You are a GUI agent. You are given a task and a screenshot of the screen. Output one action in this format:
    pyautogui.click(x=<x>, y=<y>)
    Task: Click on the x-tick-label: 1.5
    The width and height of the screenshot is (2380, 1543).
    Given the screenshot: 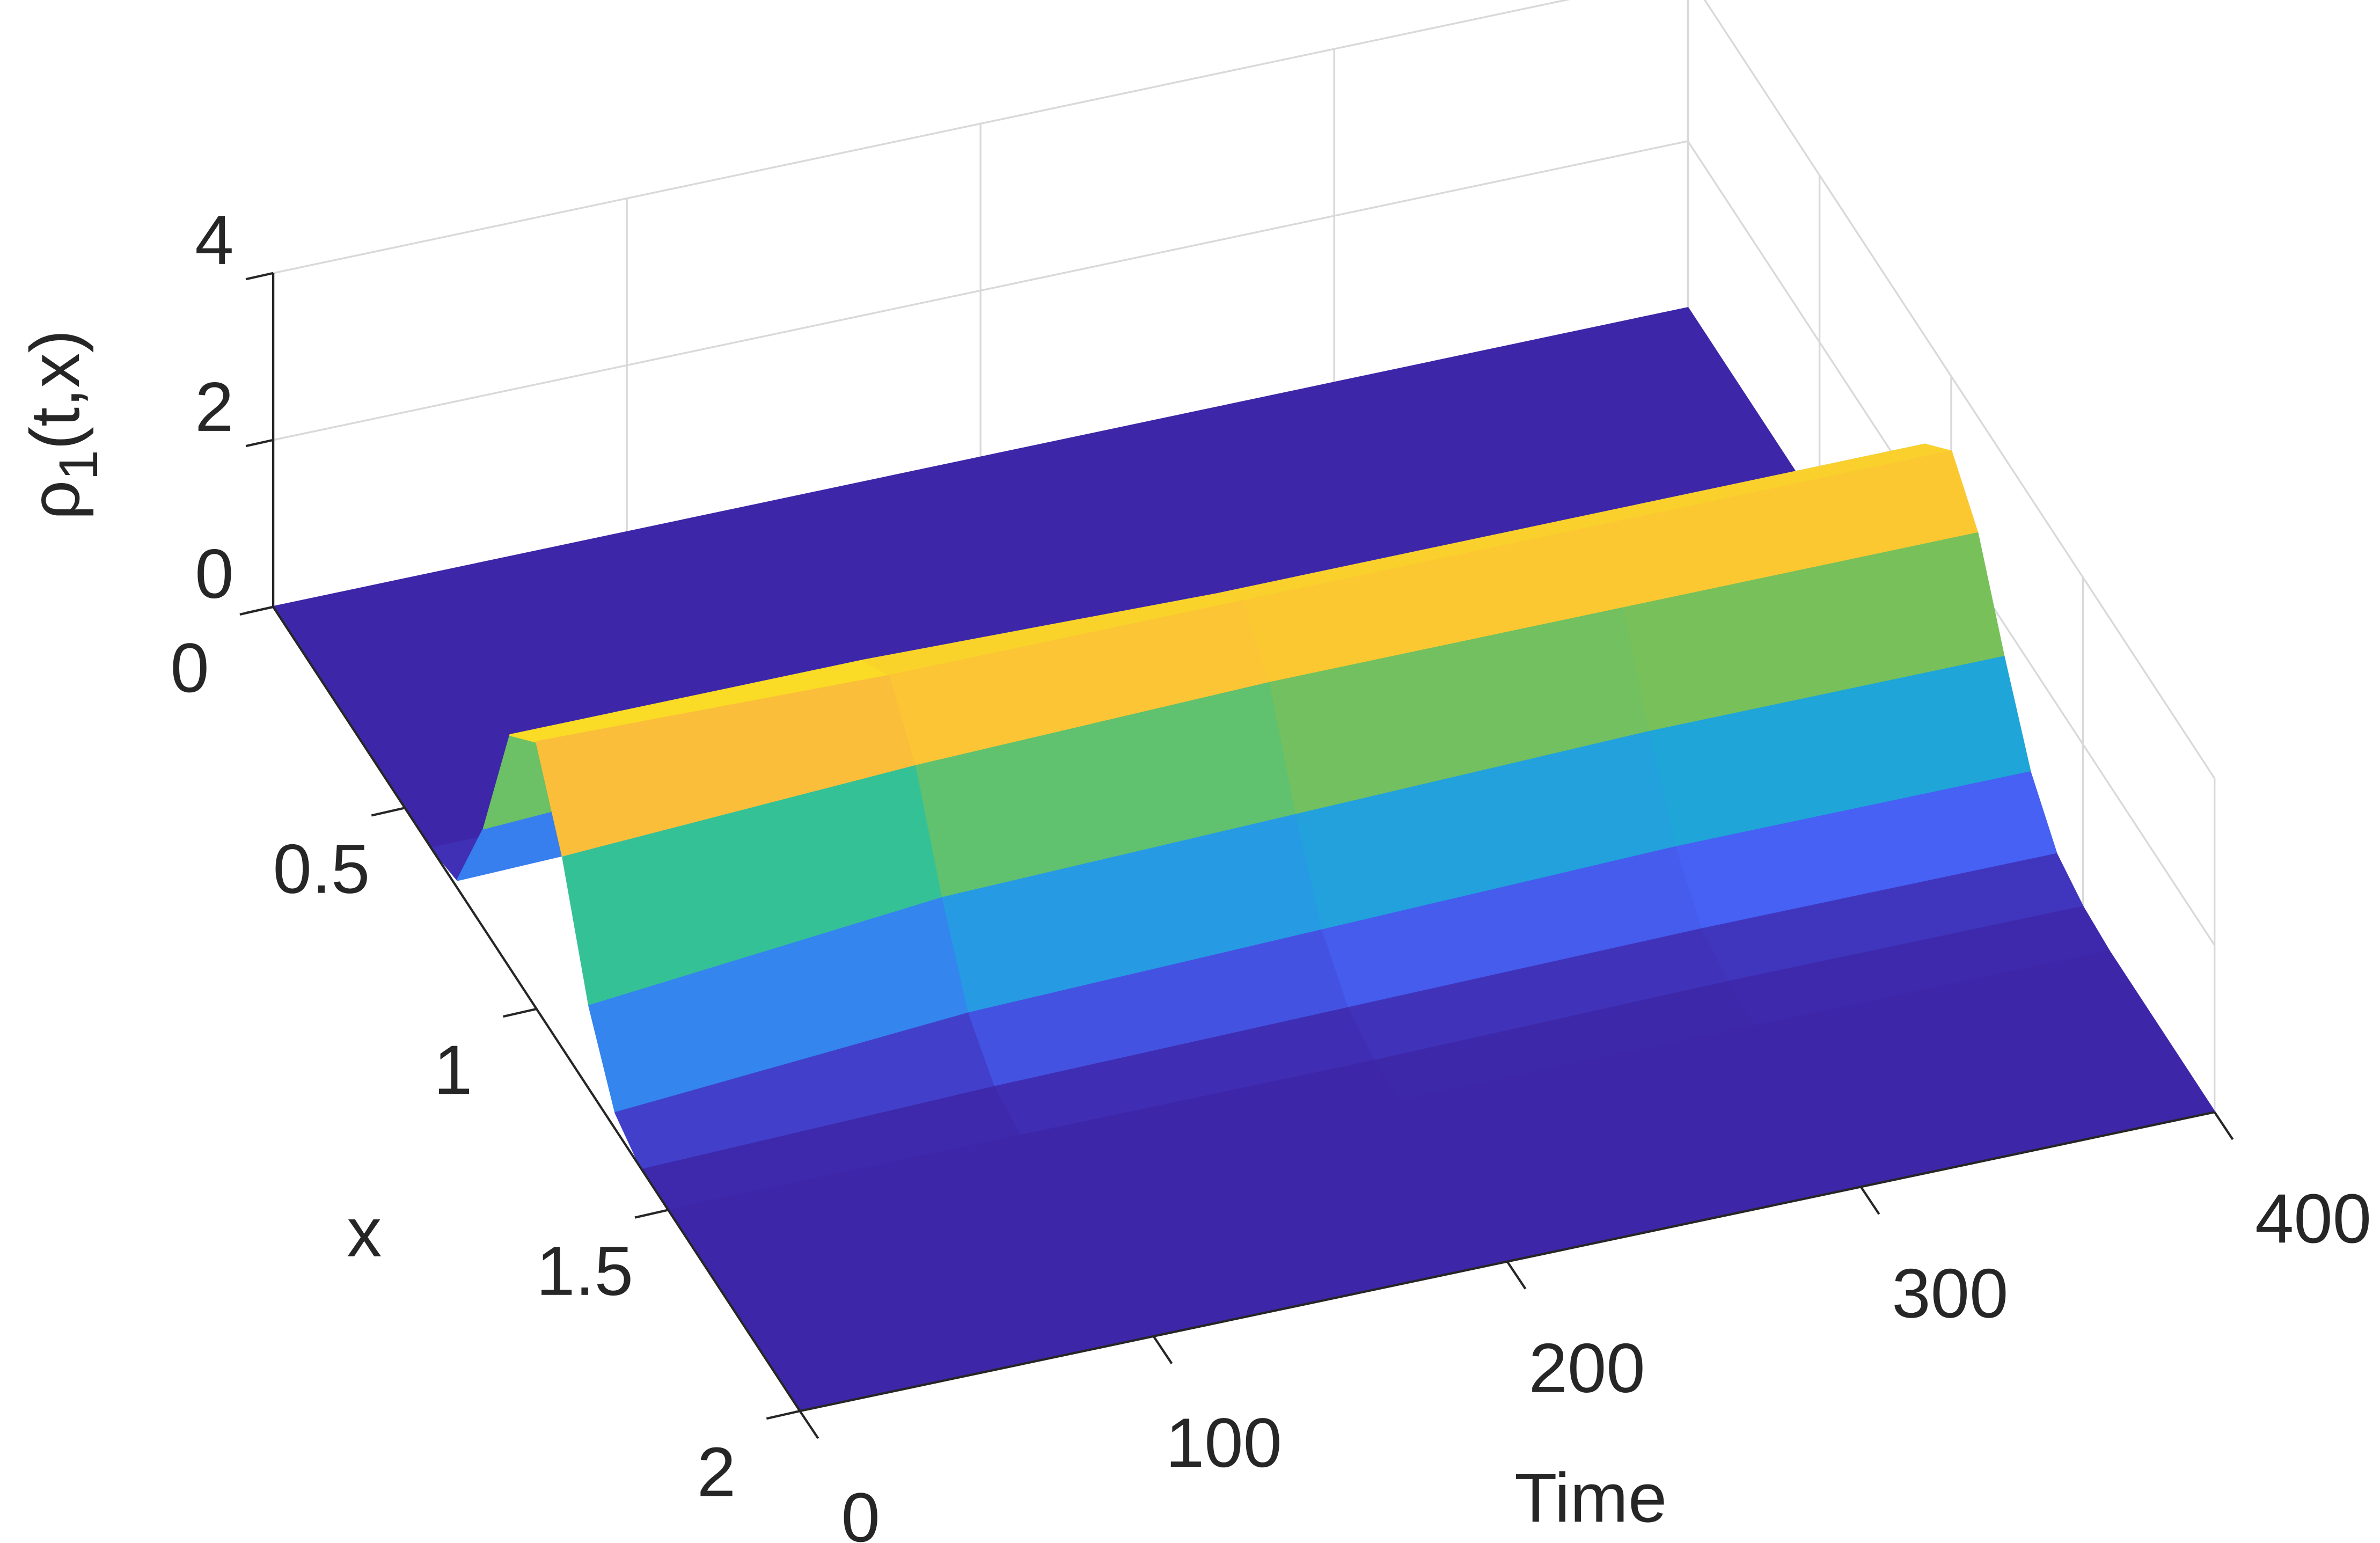 What is the action you would take?
    pyautogui.click(x=584, y=1271)
    